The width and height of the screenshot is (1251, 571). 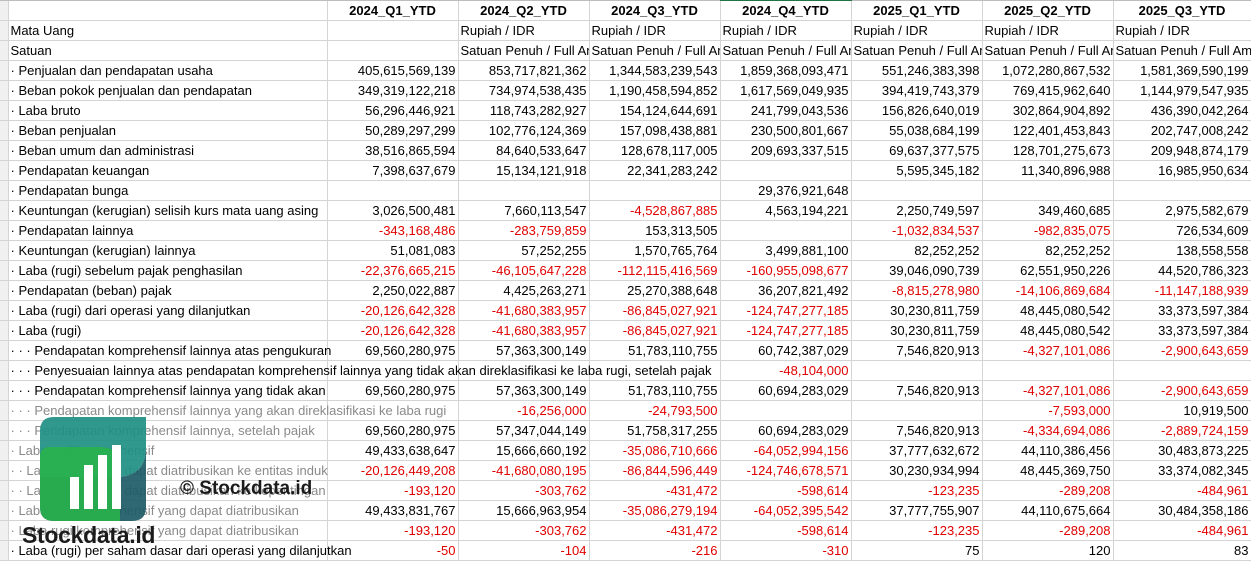 I want to click on value-cell: 57,347,044,149, so click(x=524, y=430).